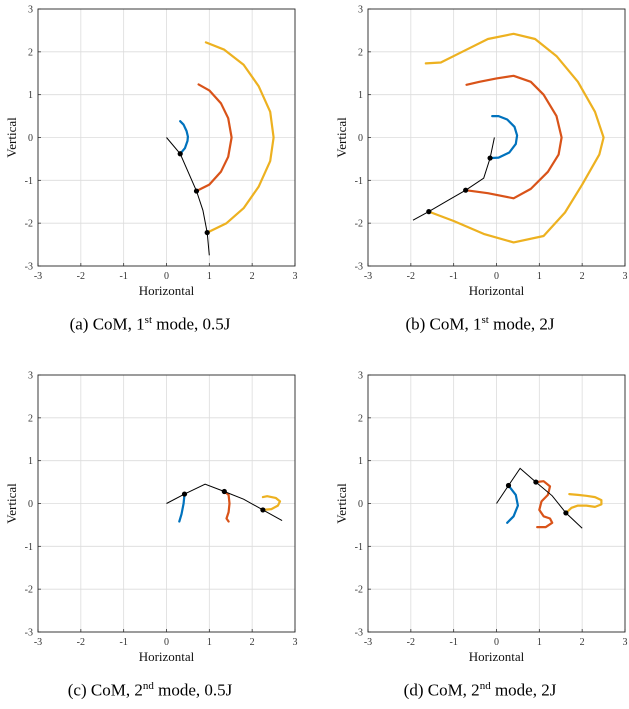  What do you see at coordinates (480, 324) in the screenshot?
I see `caption-b: (b) CoM, 1st mode, 2J` at bounding box center [480, 324].